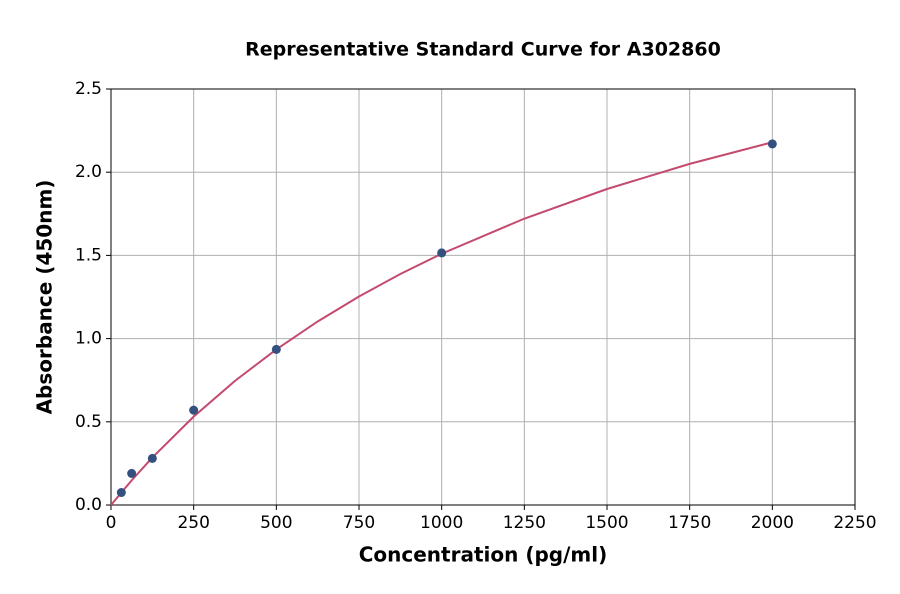 The image size is (900, 594). Describe the element at coordinates (88, 255) in the screenshot. I see `y-tick-label: 1.5` at that location.